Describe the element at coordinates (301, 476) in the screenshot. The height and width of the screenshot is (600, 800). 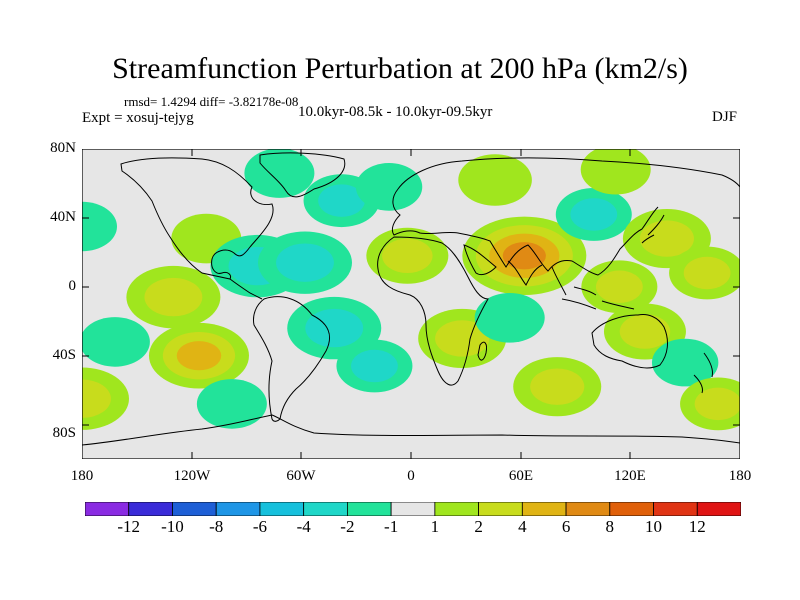
I see `lon-label-60w: 60W` at that location.